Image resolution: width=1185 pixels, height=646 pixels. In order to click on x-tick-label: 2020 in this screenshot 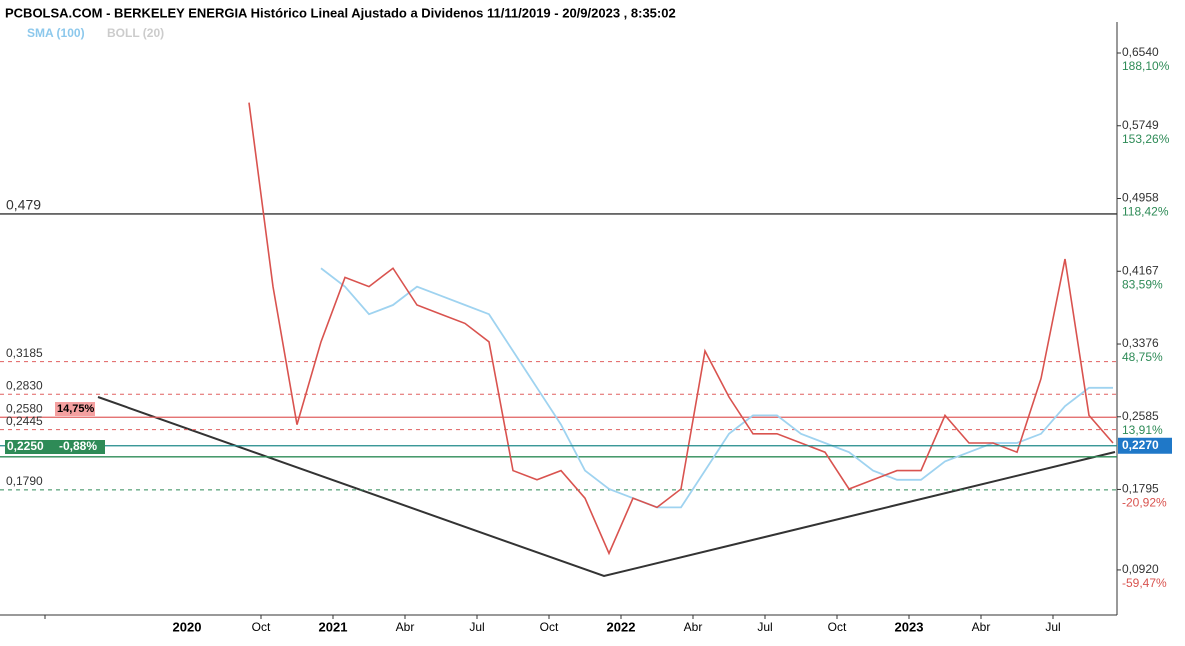, I will do `click(187, 626)`.